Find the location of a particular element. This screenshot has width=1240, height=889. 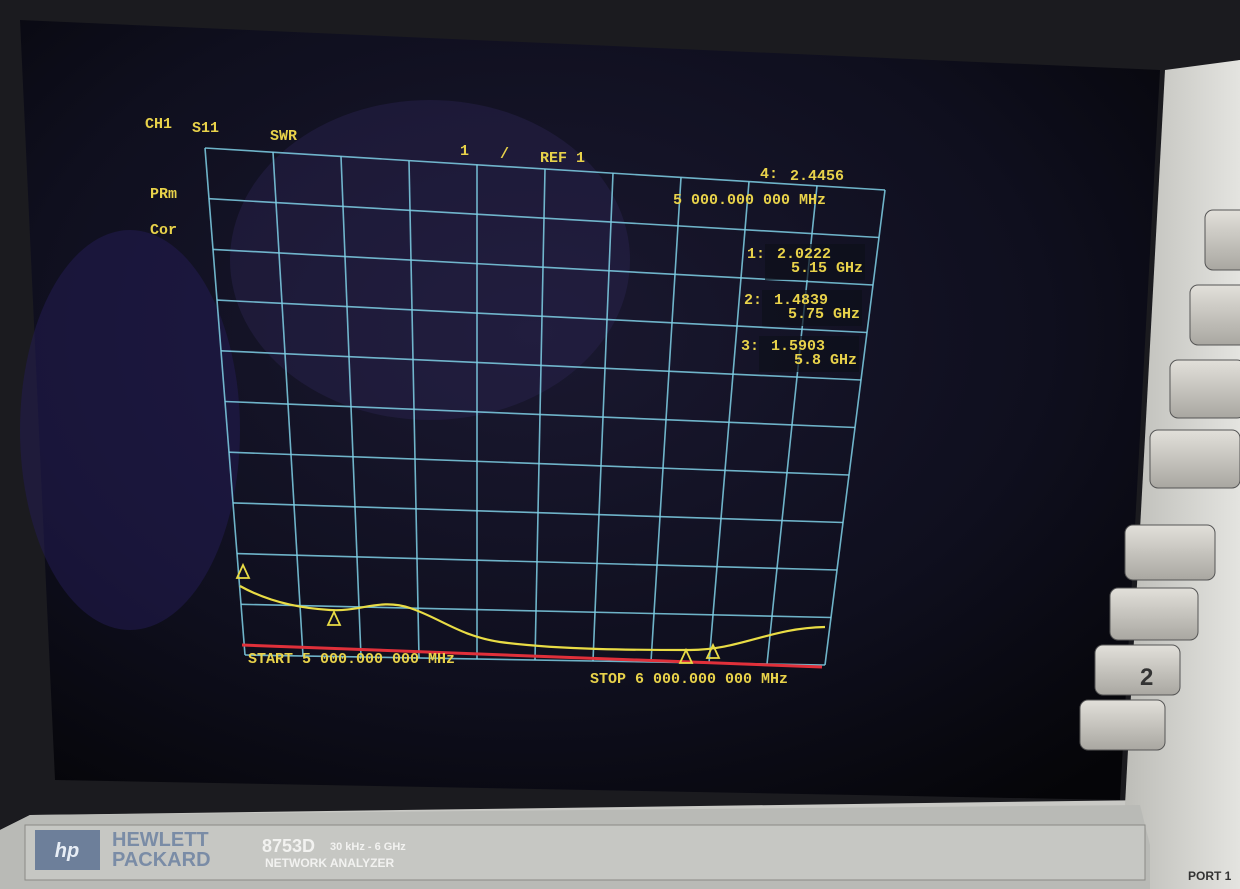

model: 8753D is located at coordinates (288, 846).